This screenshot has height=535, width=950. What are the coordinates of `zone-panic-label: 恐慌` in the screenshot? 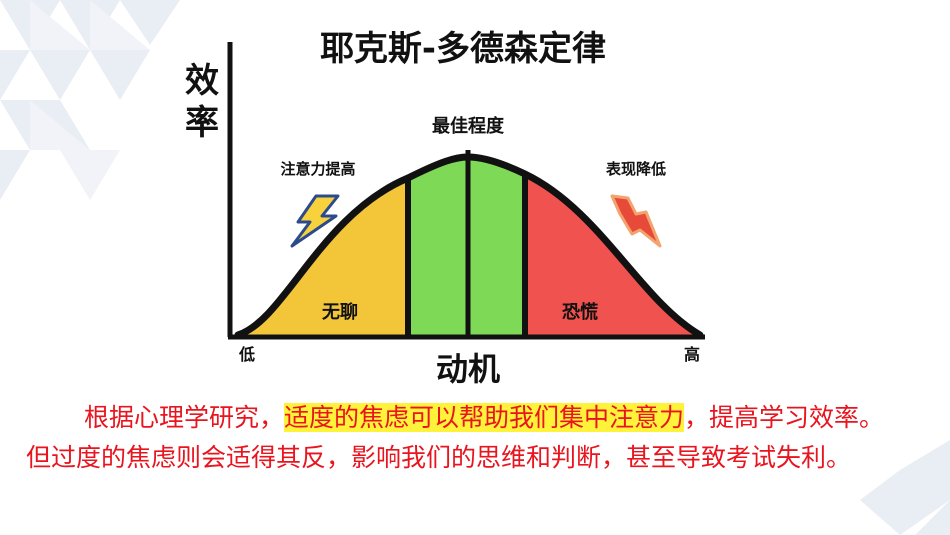 It's located at (580, 312).